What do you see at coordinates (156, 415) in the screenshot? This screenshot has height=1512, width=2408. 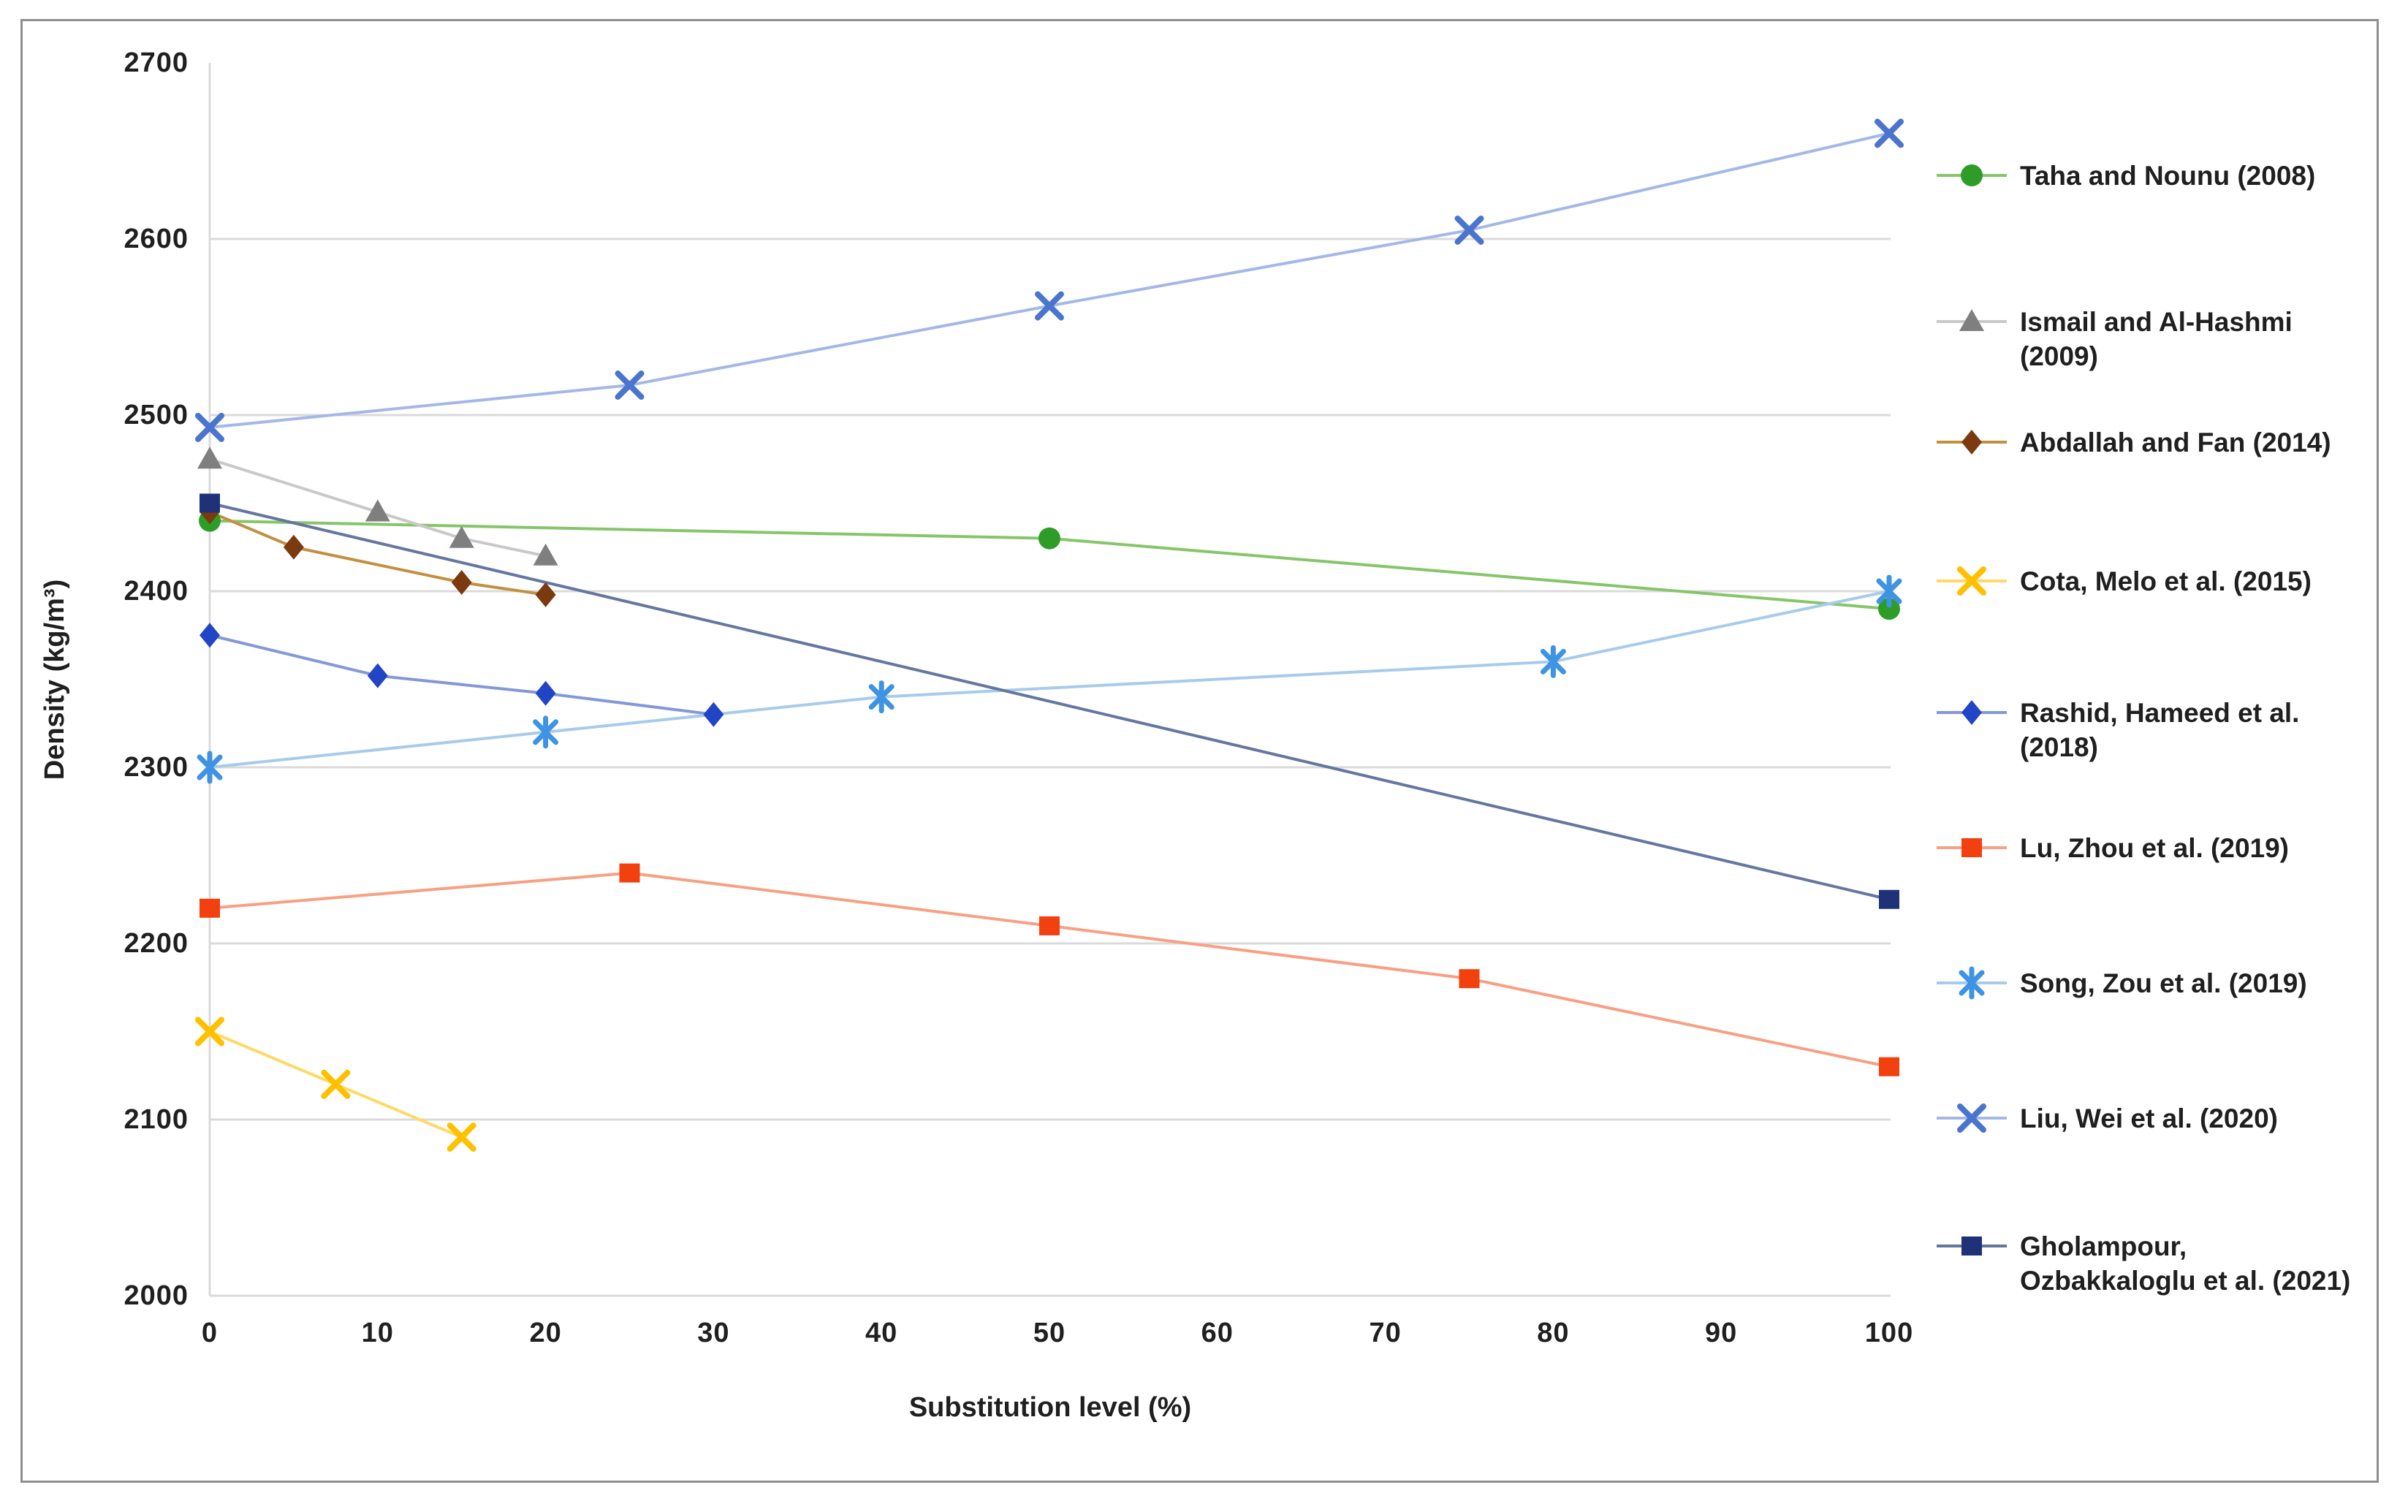 I see `y-tick-label: 2500` at bounding box center [156, 415].